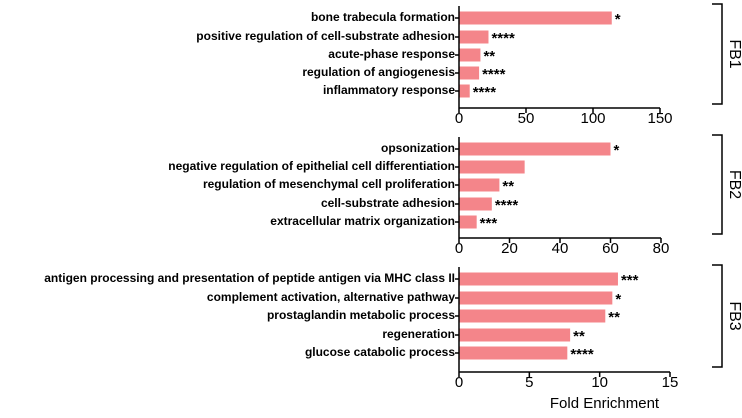 This screenshot has width=742, height=418. I want to click on category-label: acute-phase response, so click(391, 54).